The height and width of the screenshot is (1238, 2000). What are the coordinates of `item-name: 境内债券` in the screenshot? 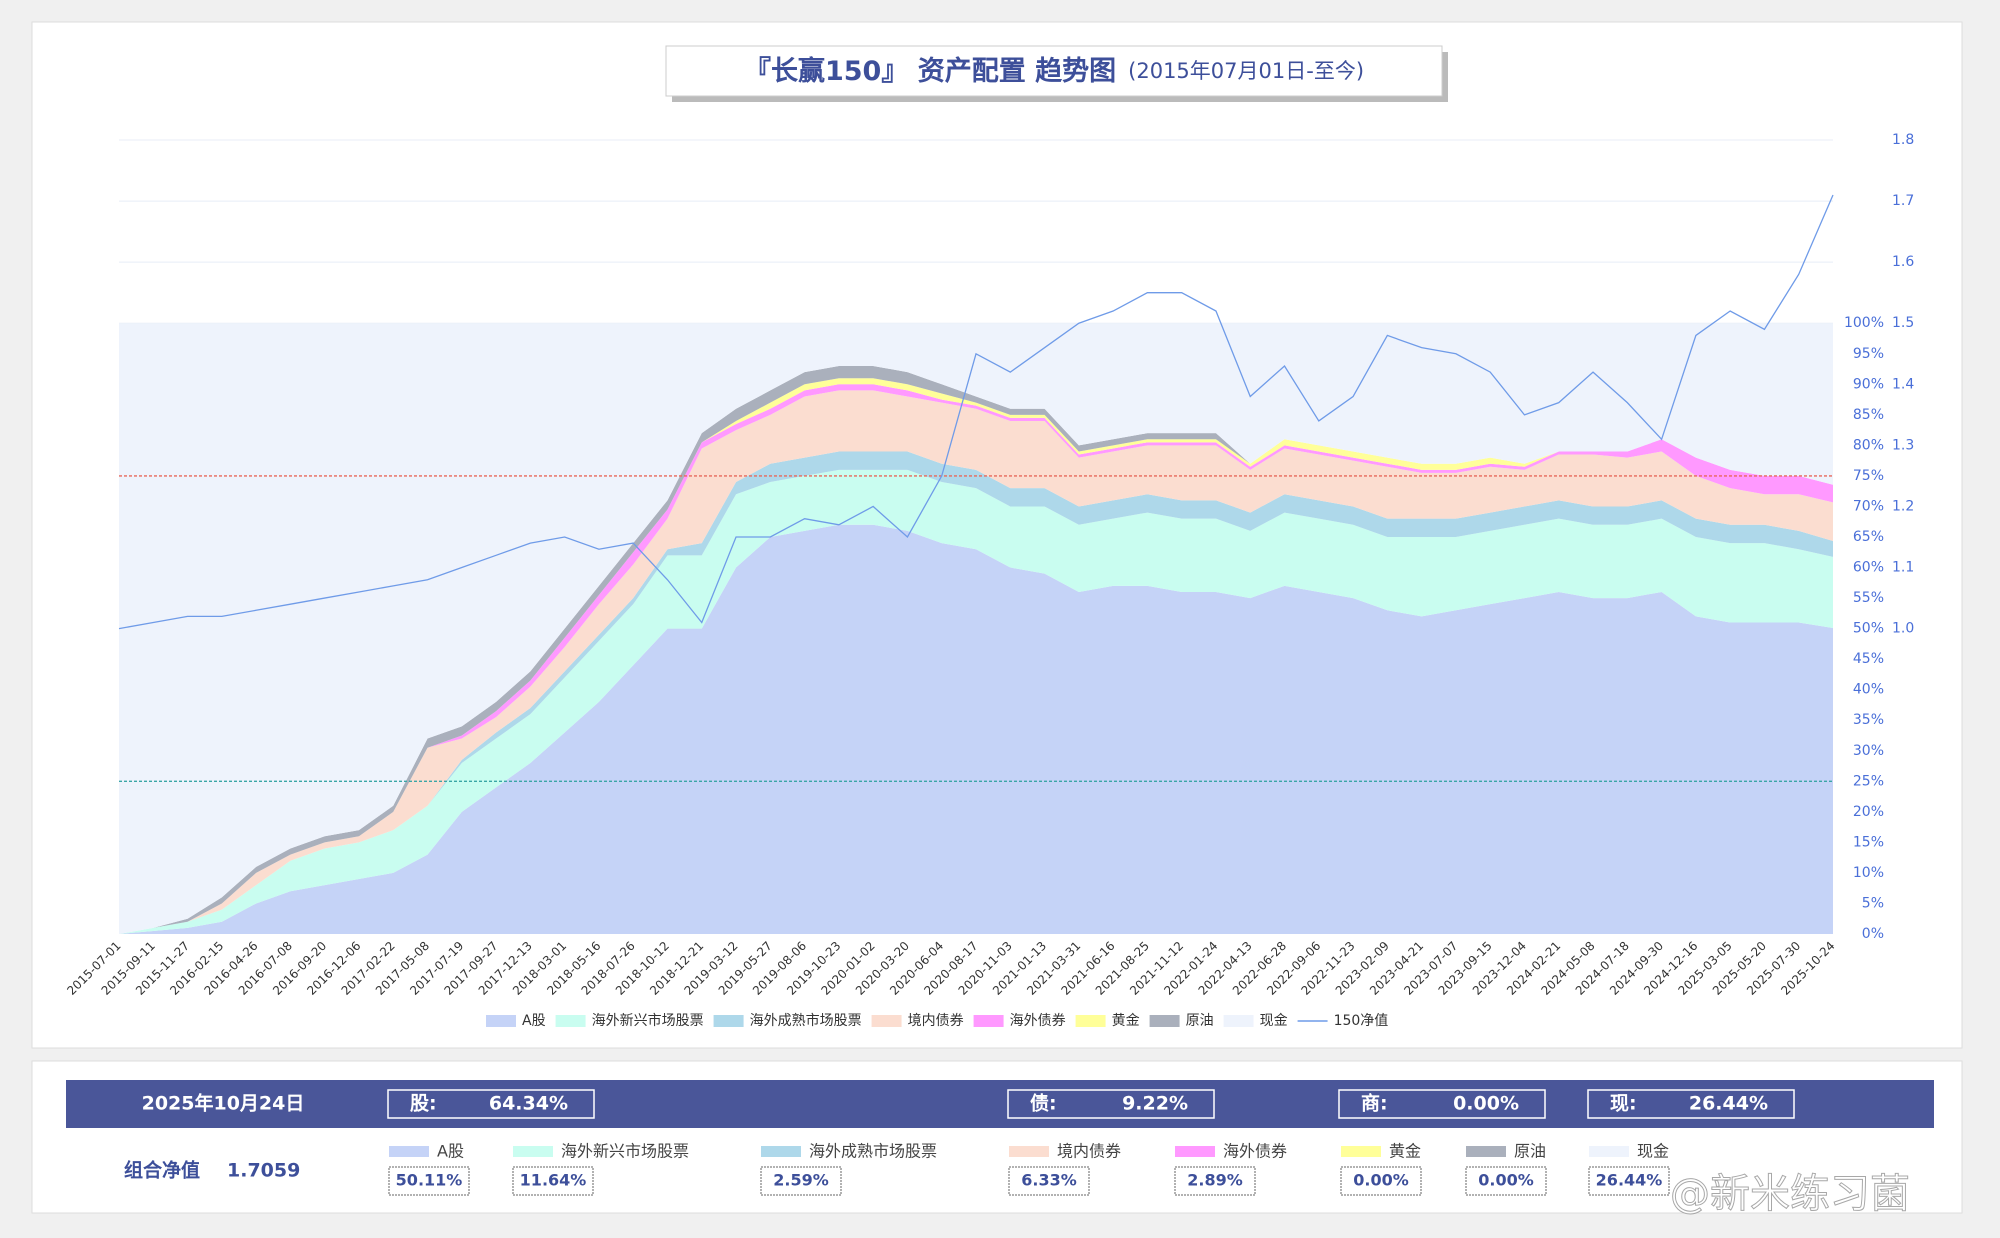 It's located at (1089, 1151).